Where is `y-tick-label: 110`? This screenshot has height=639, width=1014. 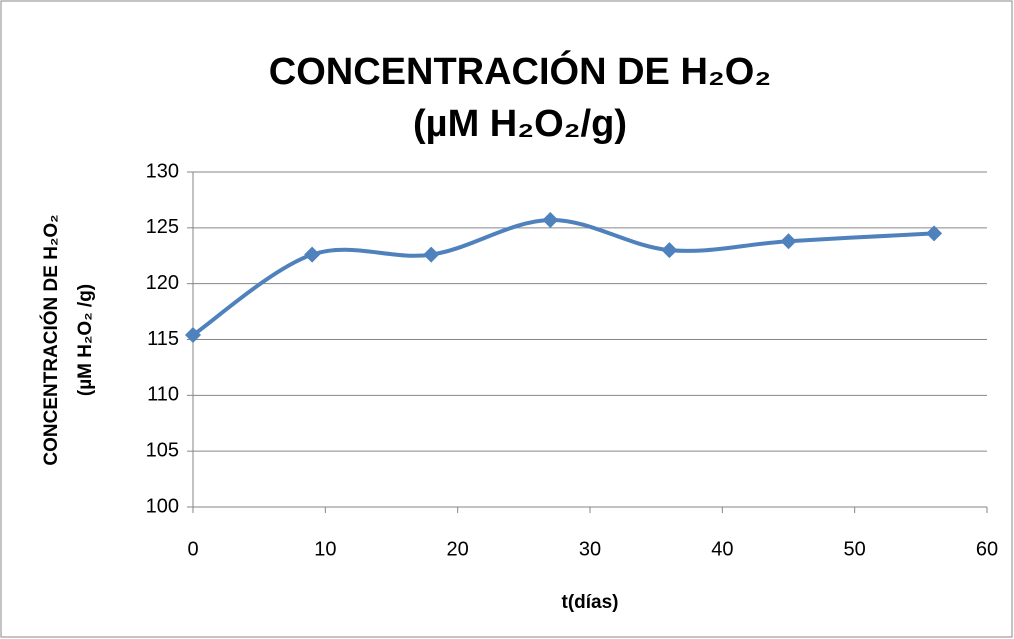 y-tick-label: 110 is located at coordinates (163, 395).